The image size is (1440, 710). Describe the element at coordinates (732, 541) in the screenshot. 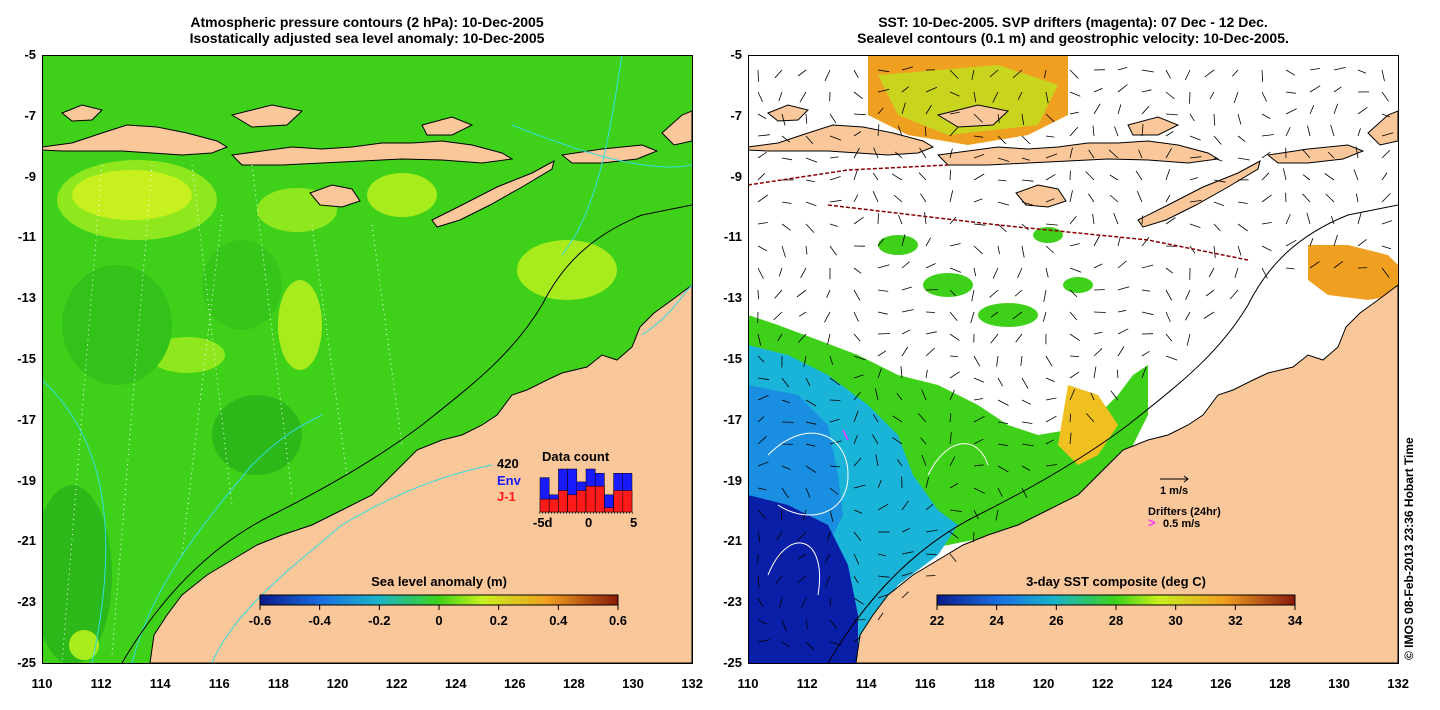

I see `right-latitude-tick: -21` at that location.